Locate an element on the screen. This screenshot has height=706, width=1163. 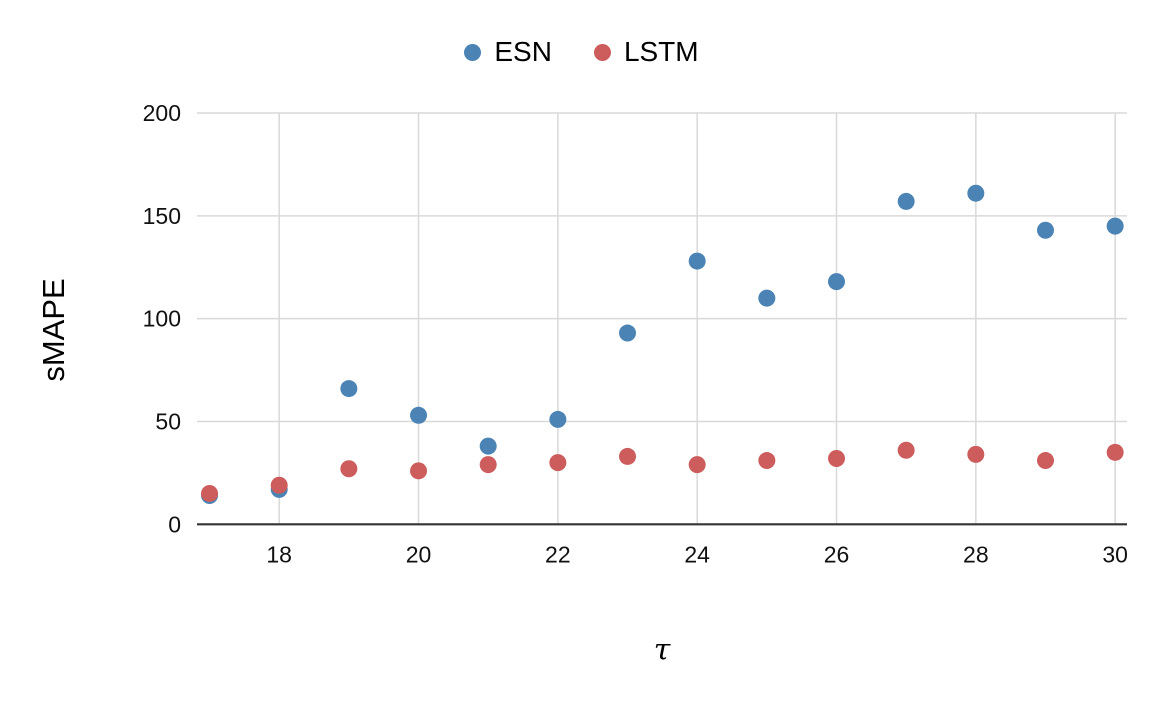
x-tick-label: 20 is located at coordinates (419, 554).